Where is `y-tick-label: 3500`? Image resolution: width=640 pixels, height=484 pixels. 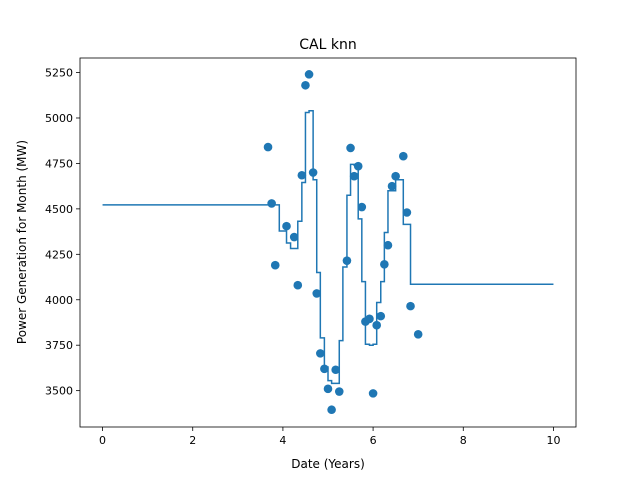 y-tick-label: 3500 is located at coordinates (59, 391).